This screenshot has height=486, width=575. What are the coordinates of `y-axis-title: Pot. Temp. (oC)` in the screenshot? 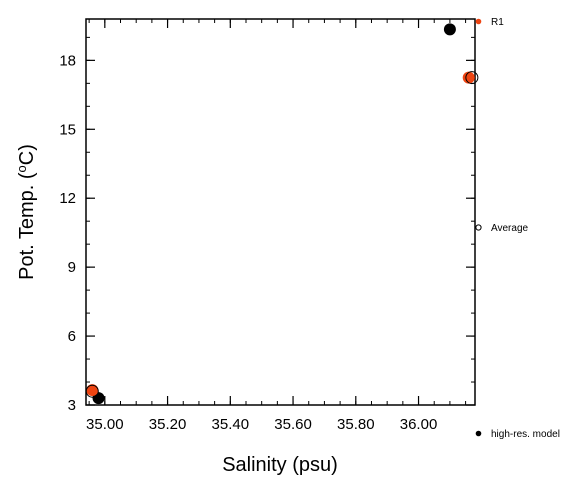 It's located at (26, 212).